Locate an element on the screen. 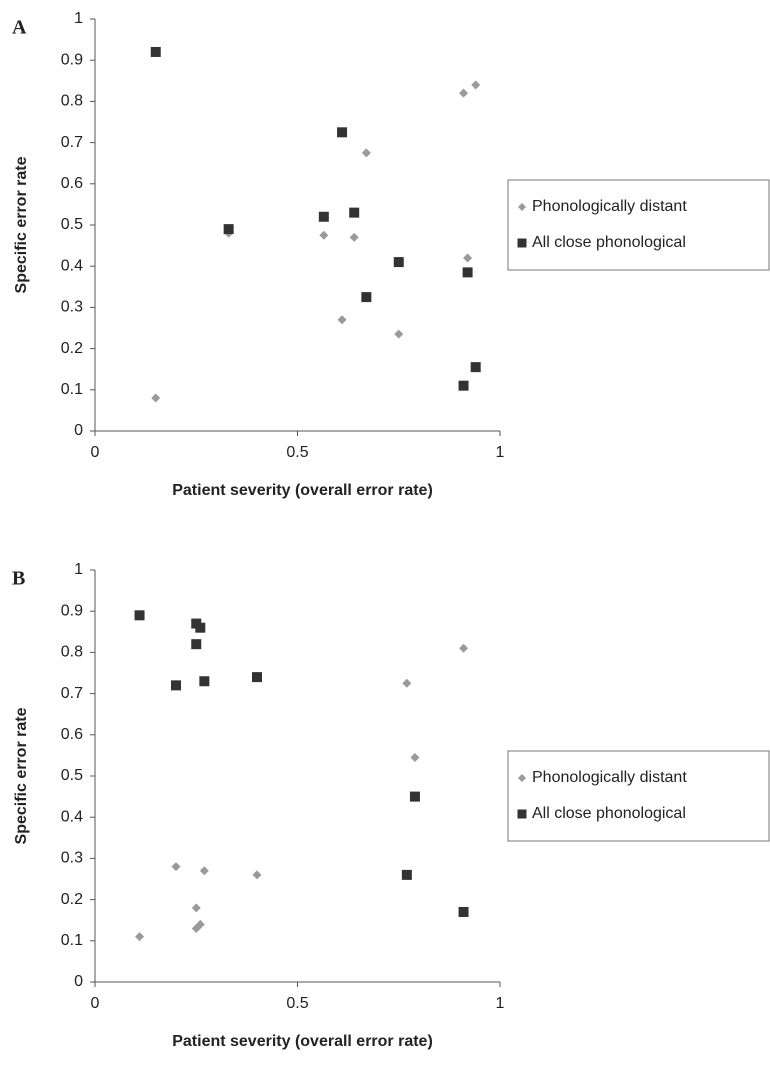  panel-label: A is located at coordinates (19, 28).